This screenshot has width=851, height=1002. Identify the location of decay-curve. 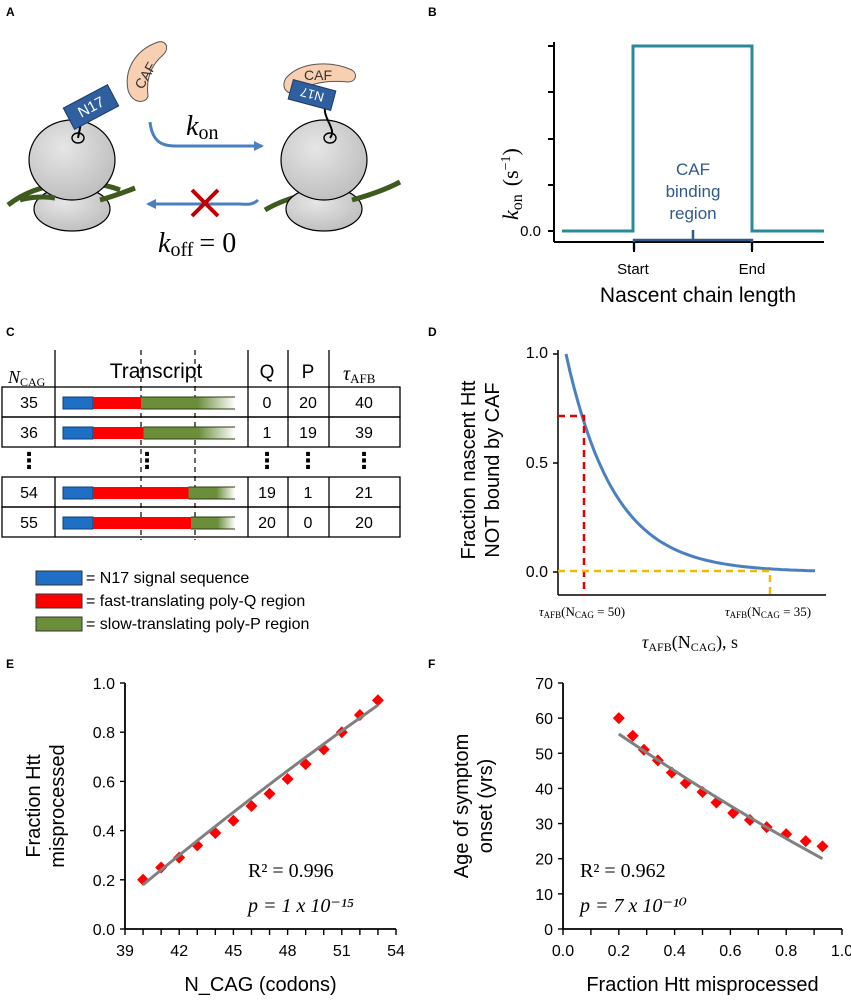
(690, 463).